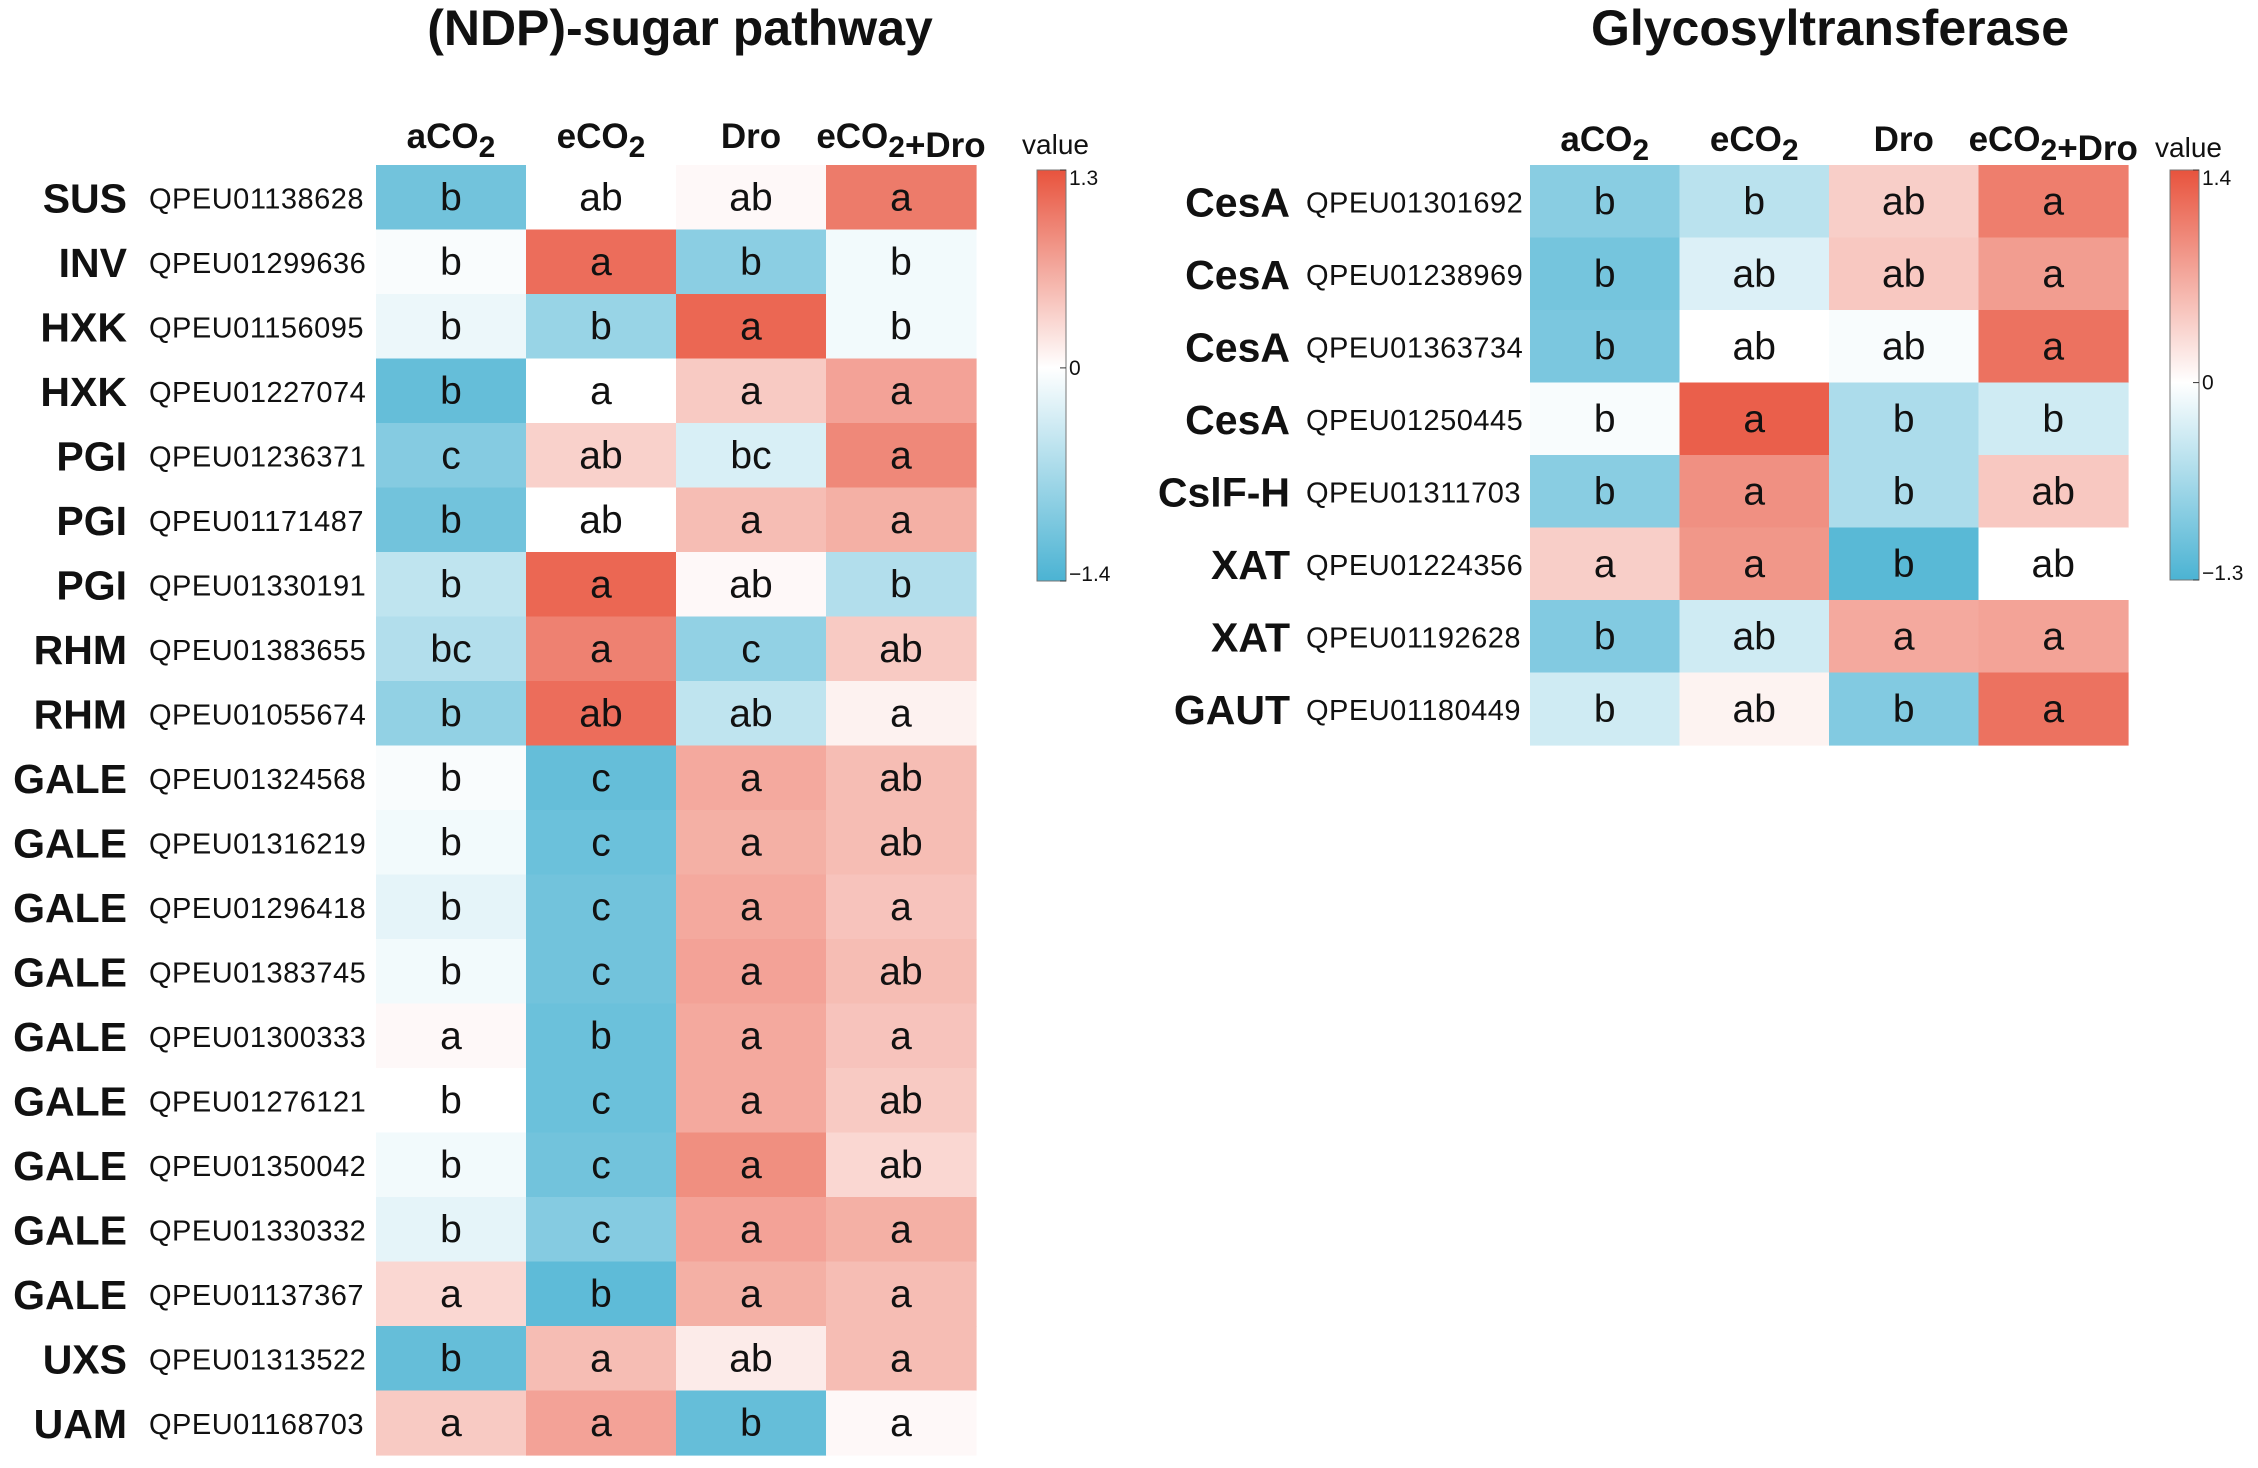  Describe the element at coordinates (80, 1424) in the screenshot. I see `gene-label: UAM` at that location.